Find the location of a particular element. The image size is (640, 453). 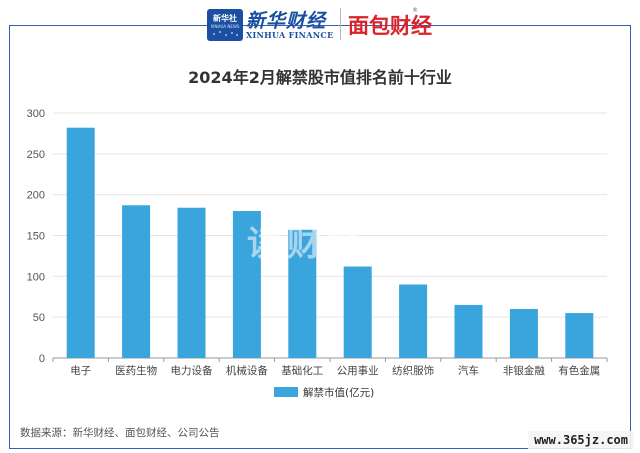

site-watermark: www.365jz.com is located at coordinates (581, 440).